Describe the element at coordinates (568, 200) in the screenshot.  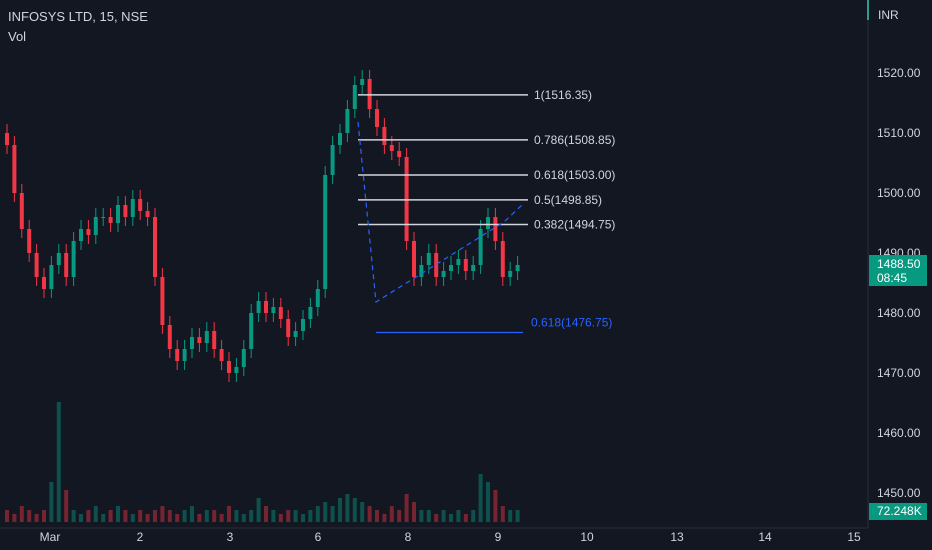
I see `fib-level-label: 0.5(1498.85)` at that location.